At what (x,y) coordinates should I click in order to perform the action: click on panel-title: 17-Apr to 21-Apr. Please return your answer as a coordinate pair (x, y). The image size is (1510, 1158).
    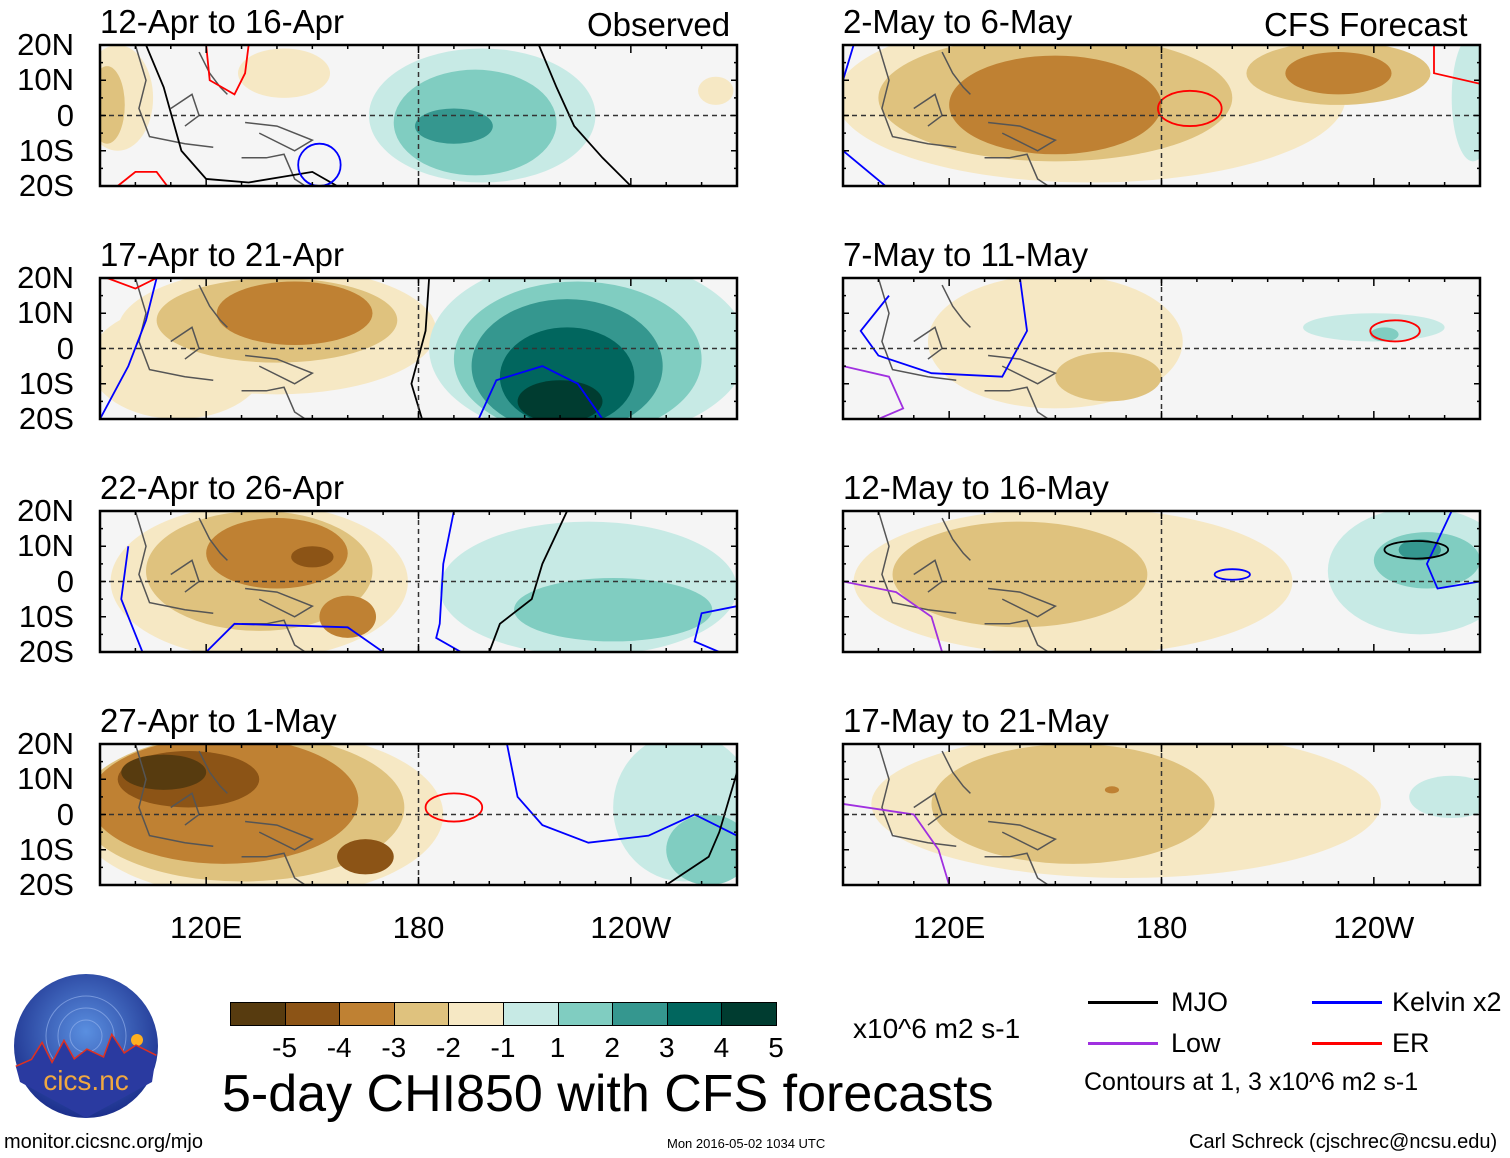
    Looking at the image, I should click on (222, 254).